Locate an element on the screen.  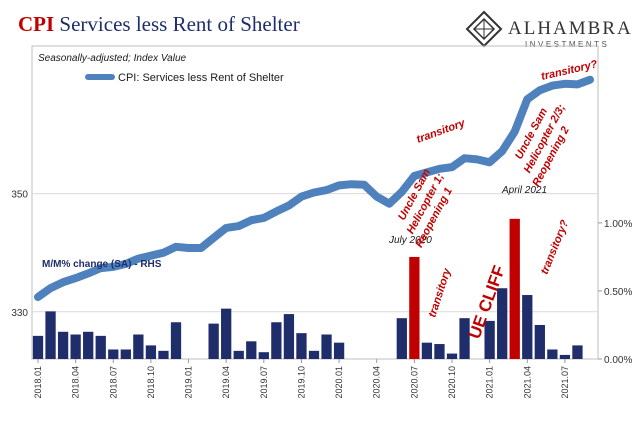
x-tick-label: 2019.01 is located at coordinates (189, 382).